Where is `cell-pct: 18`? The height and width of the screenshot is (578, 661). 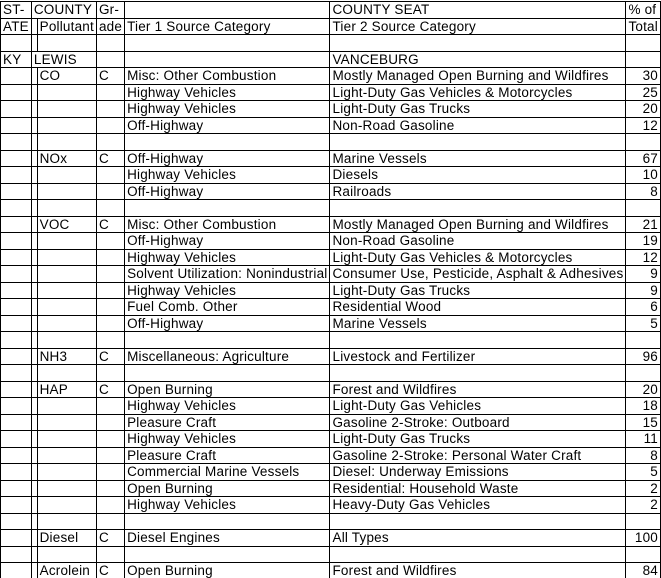
cell-pct: 18 is located at coordinates (643, 406).